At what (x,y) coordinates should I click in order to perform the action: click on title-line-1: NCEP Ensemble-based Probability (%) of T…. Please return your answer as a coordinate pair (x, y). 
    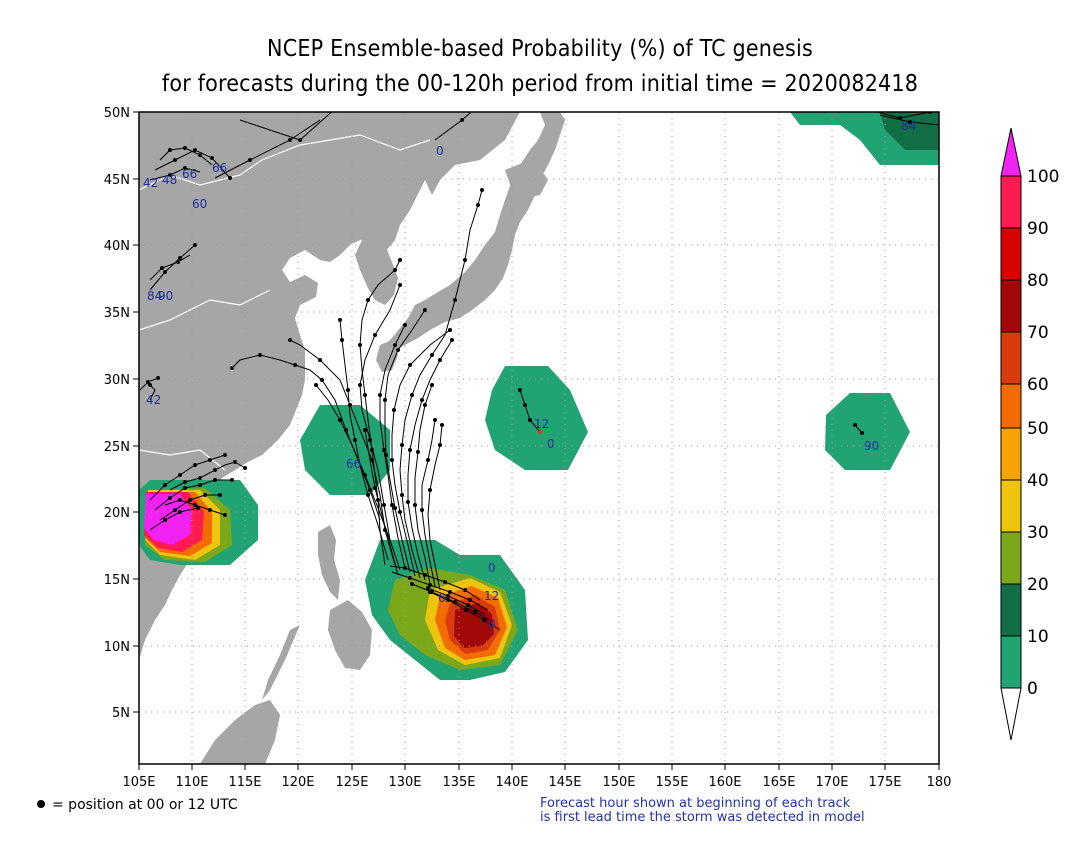
    Looking at the image, I should click on (540, 49).